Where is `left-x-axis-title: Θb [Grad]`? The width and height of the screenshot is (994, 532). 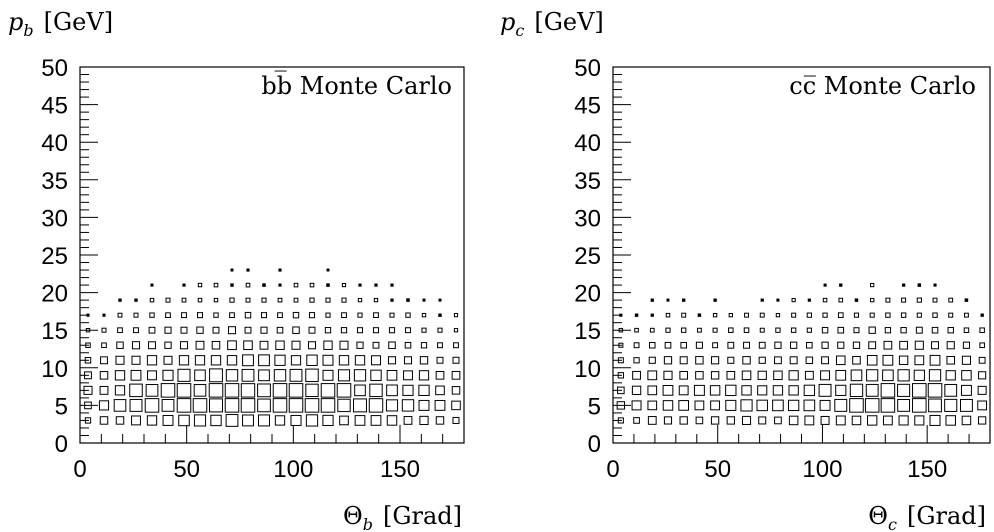
left-x-axis-title: Θb [Grad] is located at coordinates (402, 517).